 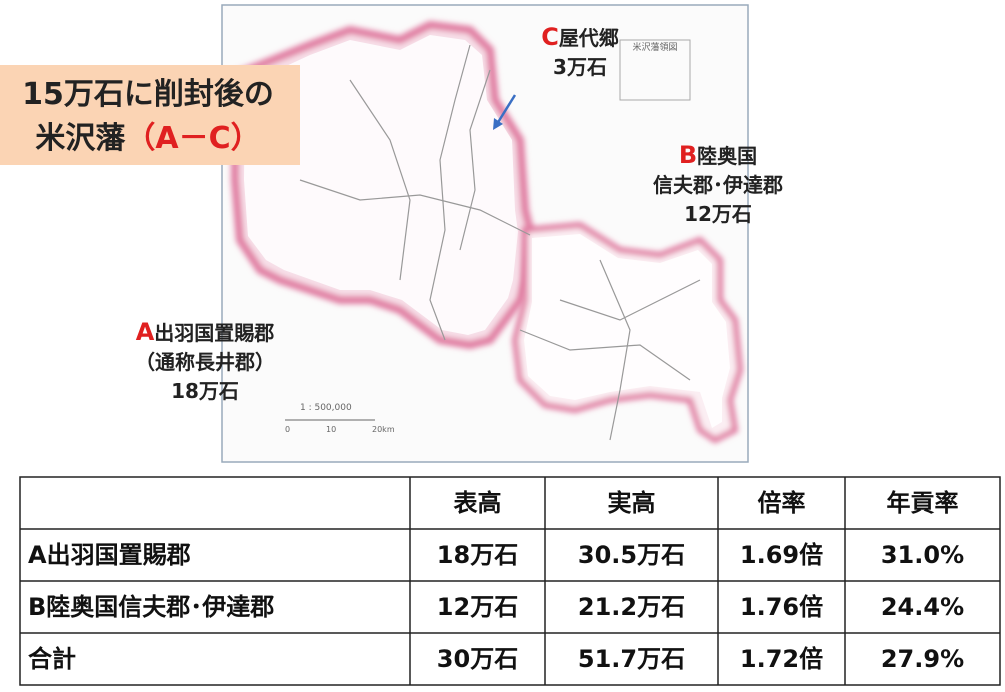 What do you see at coordinates (654, 47) in the screenshot?
I see `map-caption: 米沢藩領図` at bounding box center [654, 47].